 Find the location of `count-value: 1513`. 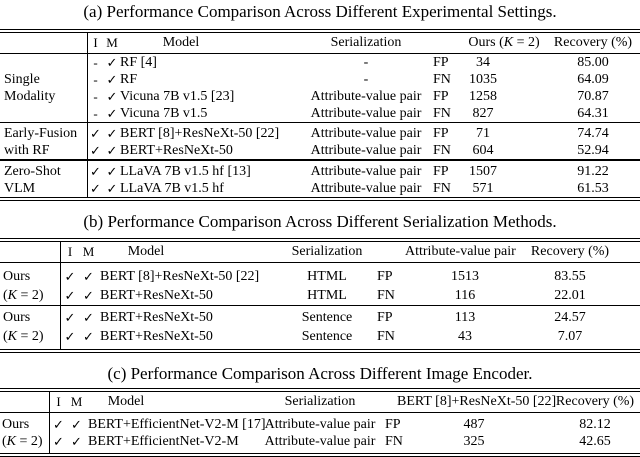

count-value: 1513 is located at coordinates (465, 277).